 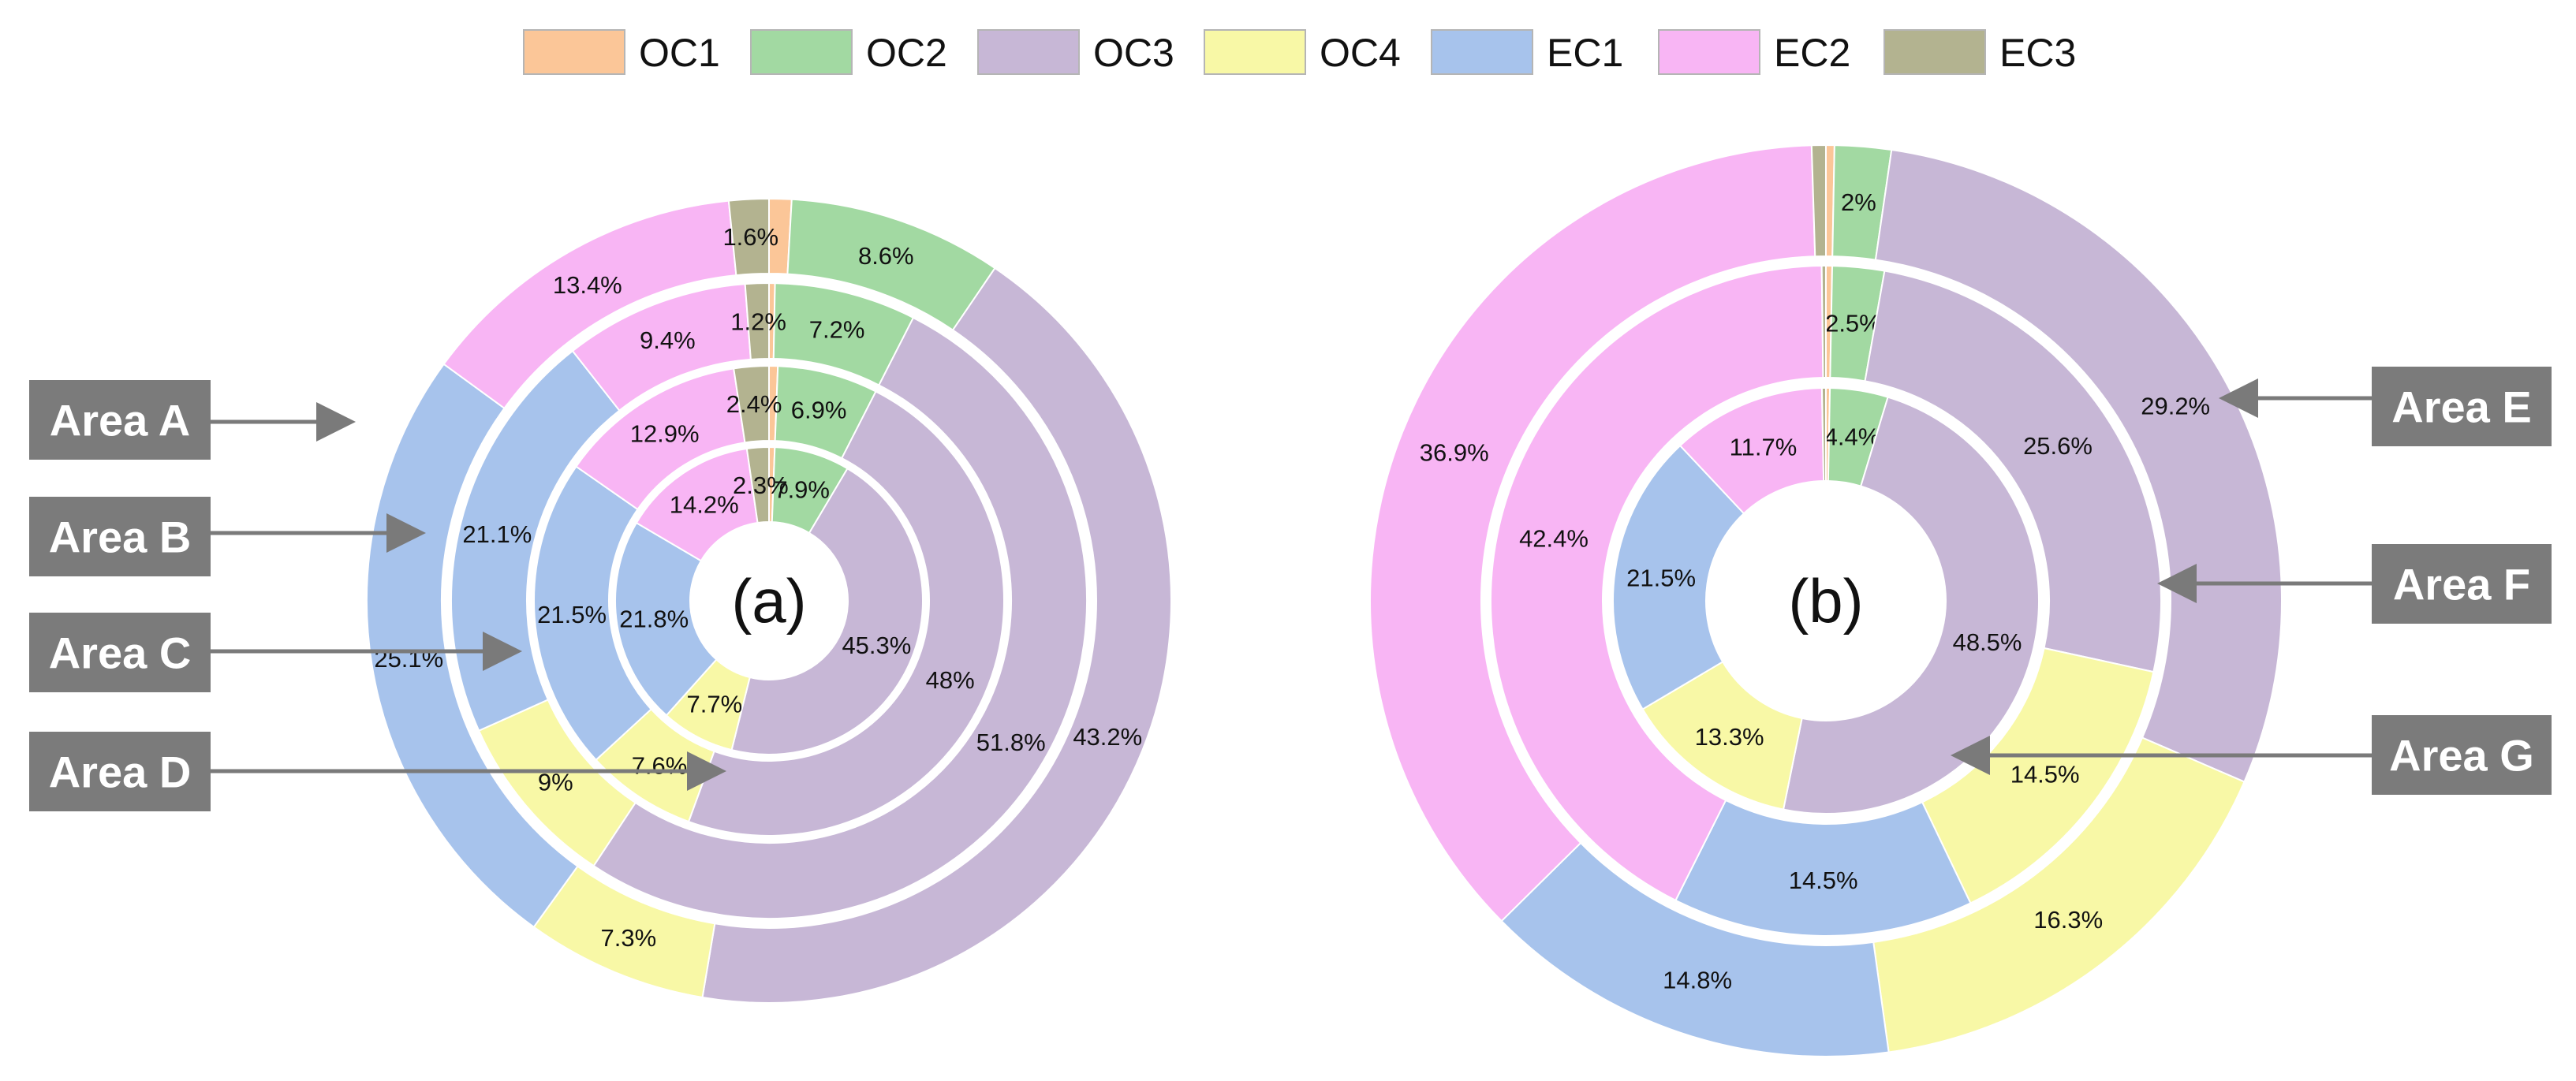 What do you see at coordinates (660, 765) in the screenshot?
I see `slice-label-area-c-oc4: 7.6%` at bounding box center [660, 765].